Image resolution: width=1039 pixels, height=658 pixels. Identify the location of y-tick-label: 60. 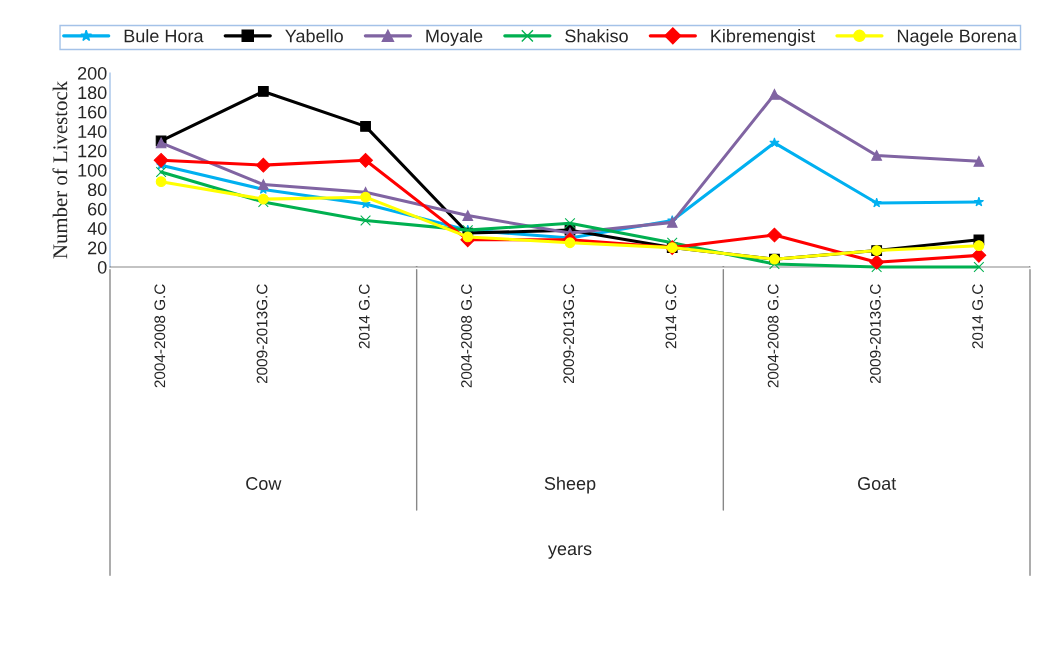
(97, 209).